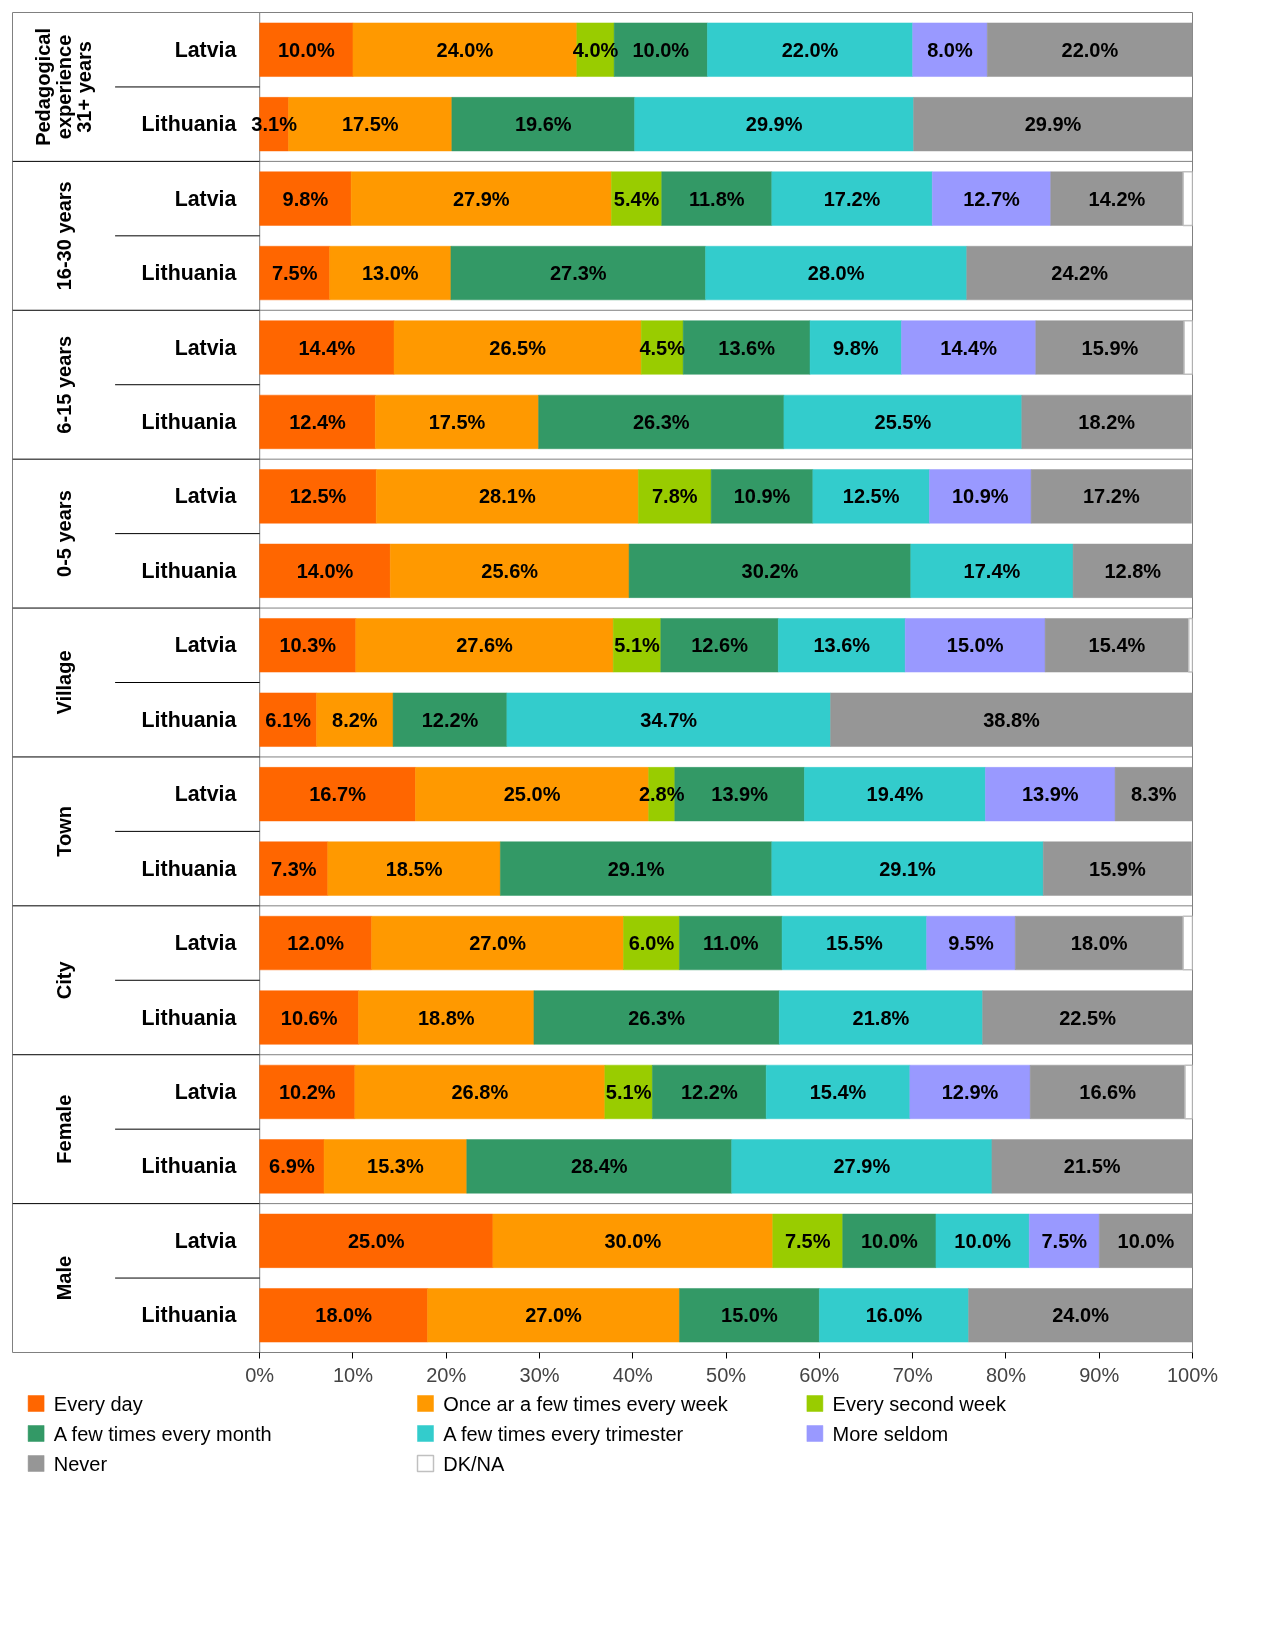 This screenshot has width=1270, height=1635. Describe the element at coordinates (563, 1433) in the screenshot. I see `legend-label: A few times every trimester` at that location.